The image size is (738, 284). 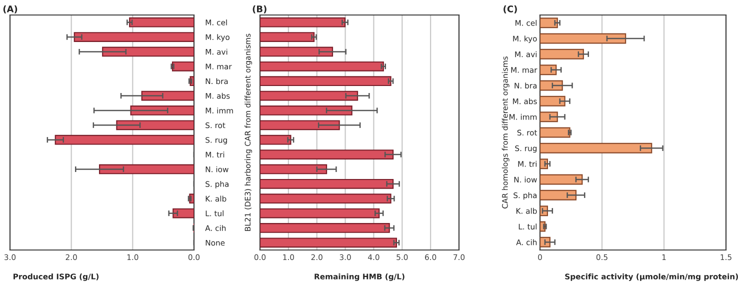 I want to click on chart-title: (A), so click(x=10, y=9).